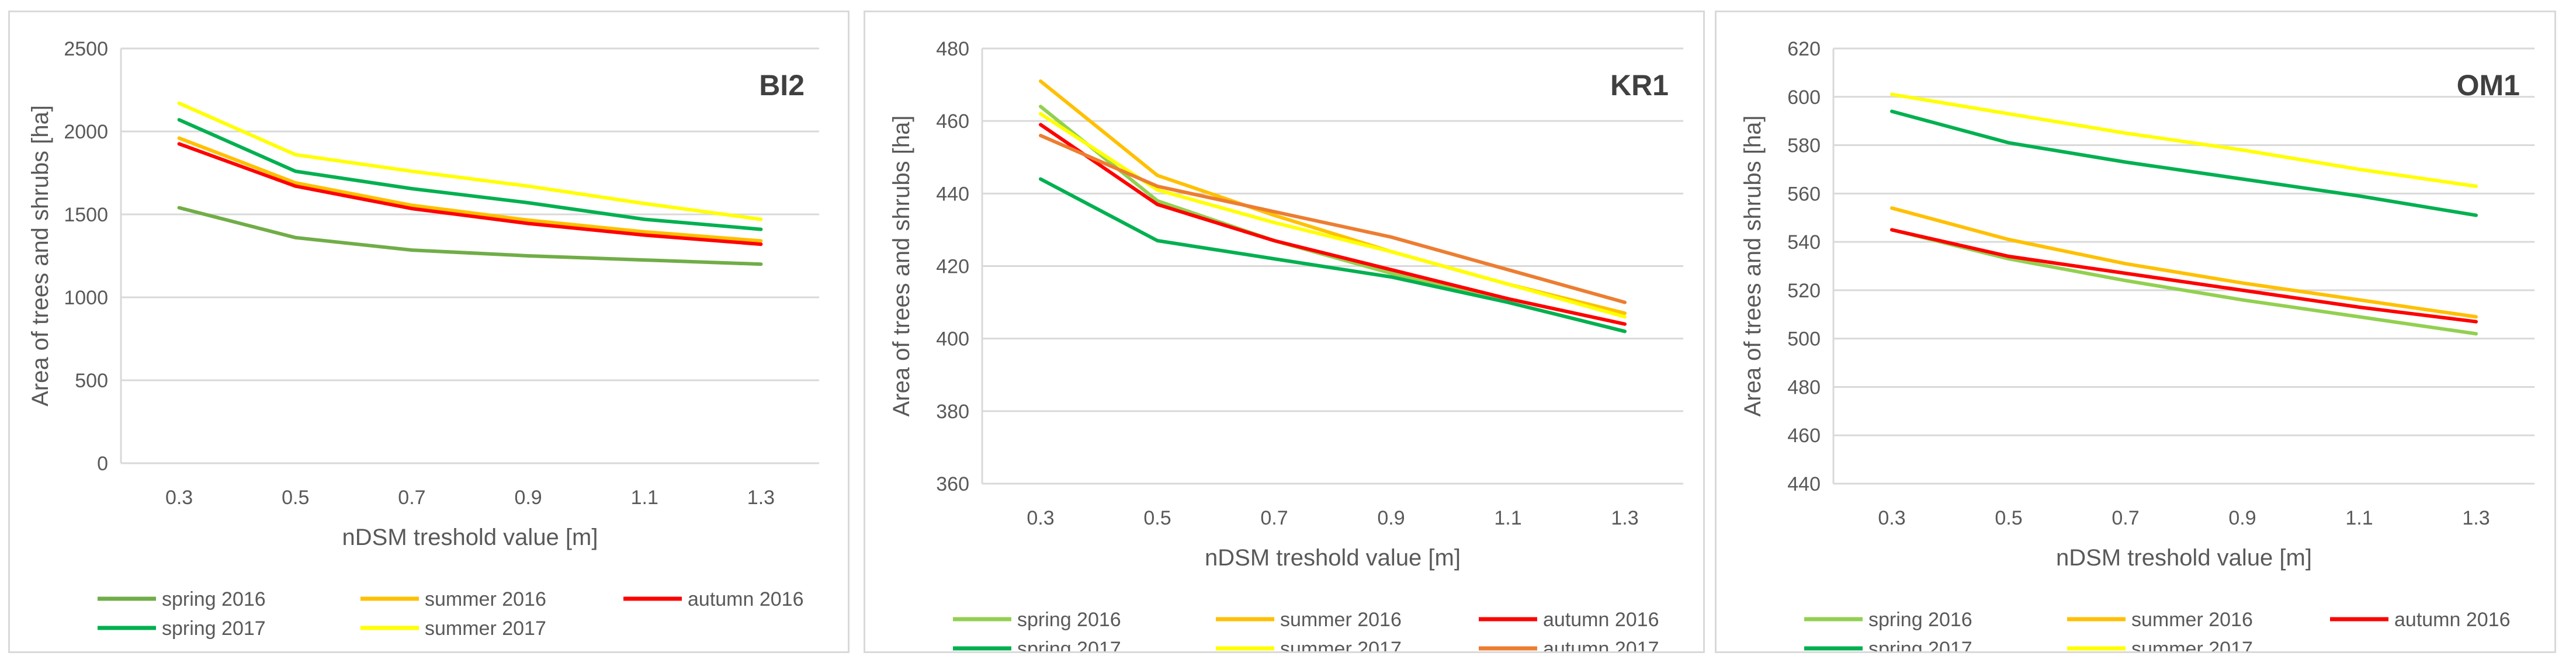 The image size is (2576, 670). What do you see at coordinates (102, 464) in the screenshot?
I see `y-tick-label: 0` at bounding box center [102, 464].